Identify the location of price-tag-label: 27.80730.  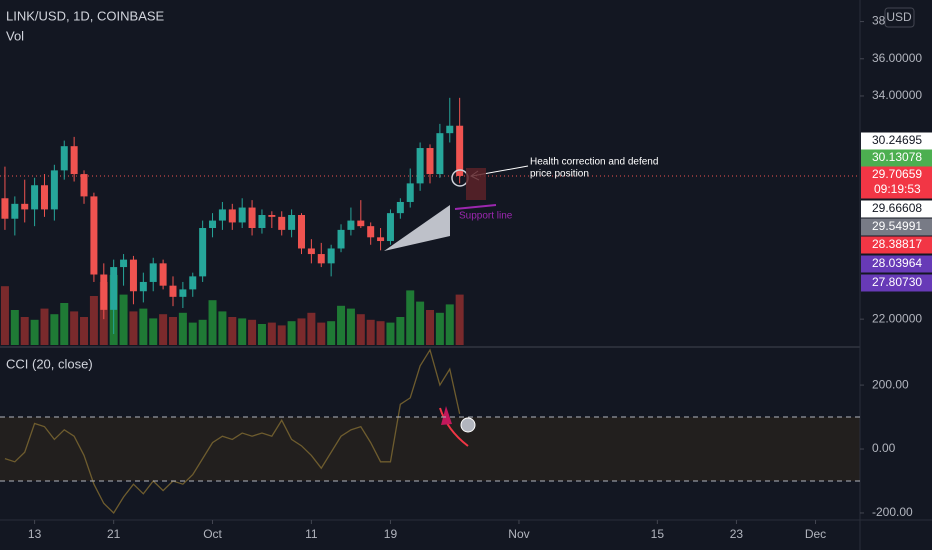
(897, 282).